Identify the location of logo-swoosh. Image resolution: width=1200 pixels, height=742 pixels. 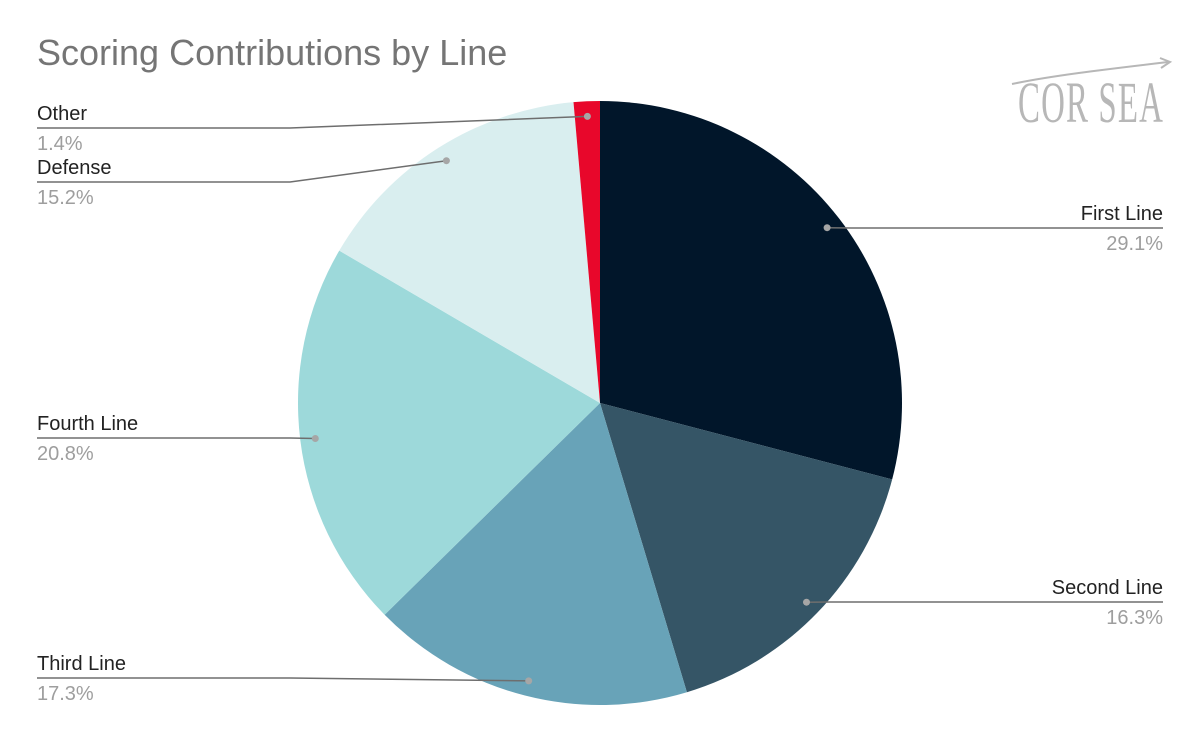
(1090, 73).